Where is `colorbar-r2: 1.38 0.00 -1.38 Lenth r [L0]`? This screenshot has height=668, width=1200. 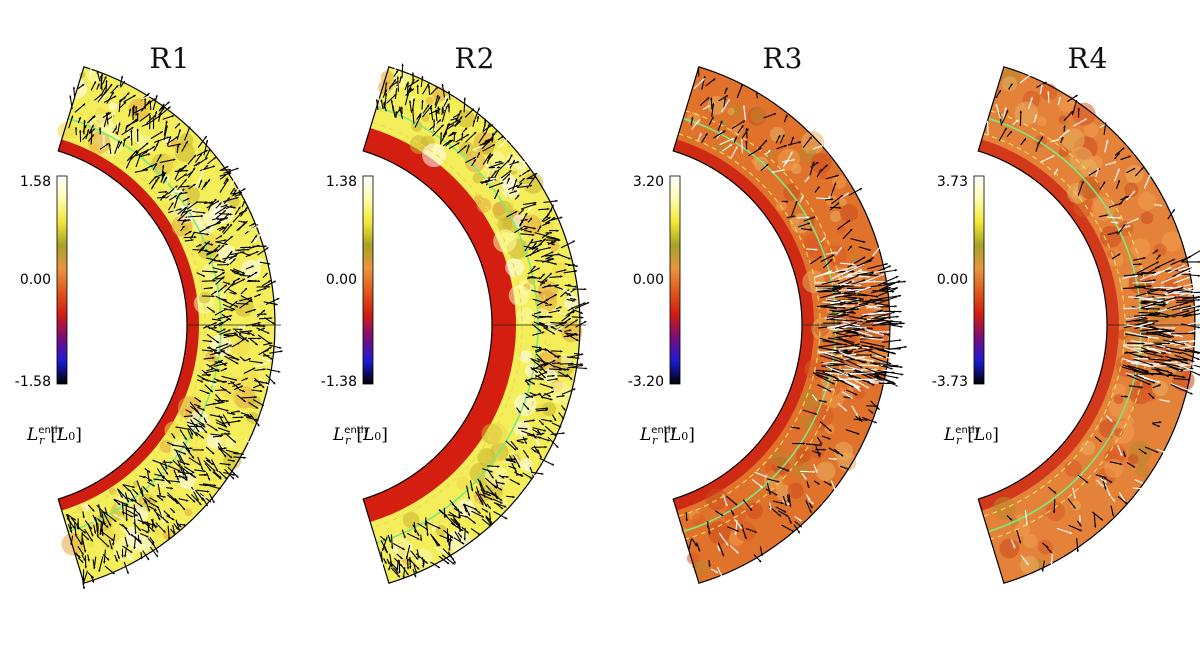
colorbar-r2: 1.38 0.00 -1.38 Lenth r [L0] is located at coordinates (354, 310).